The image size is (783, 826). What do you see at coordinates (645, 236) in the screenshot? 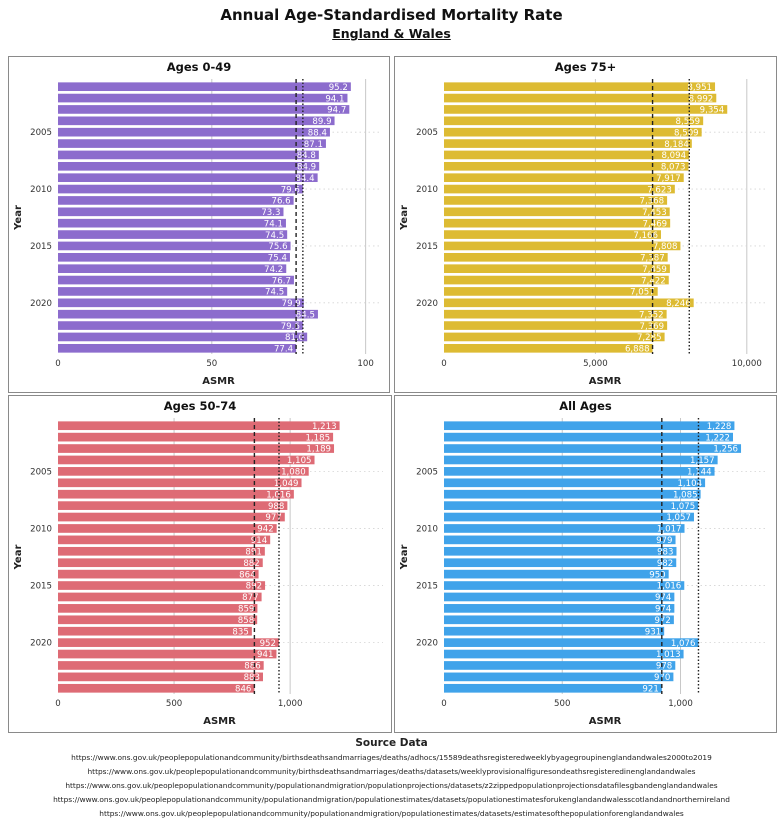
I see `data-label-2014: 7,166` at bounding box center [645, 236].